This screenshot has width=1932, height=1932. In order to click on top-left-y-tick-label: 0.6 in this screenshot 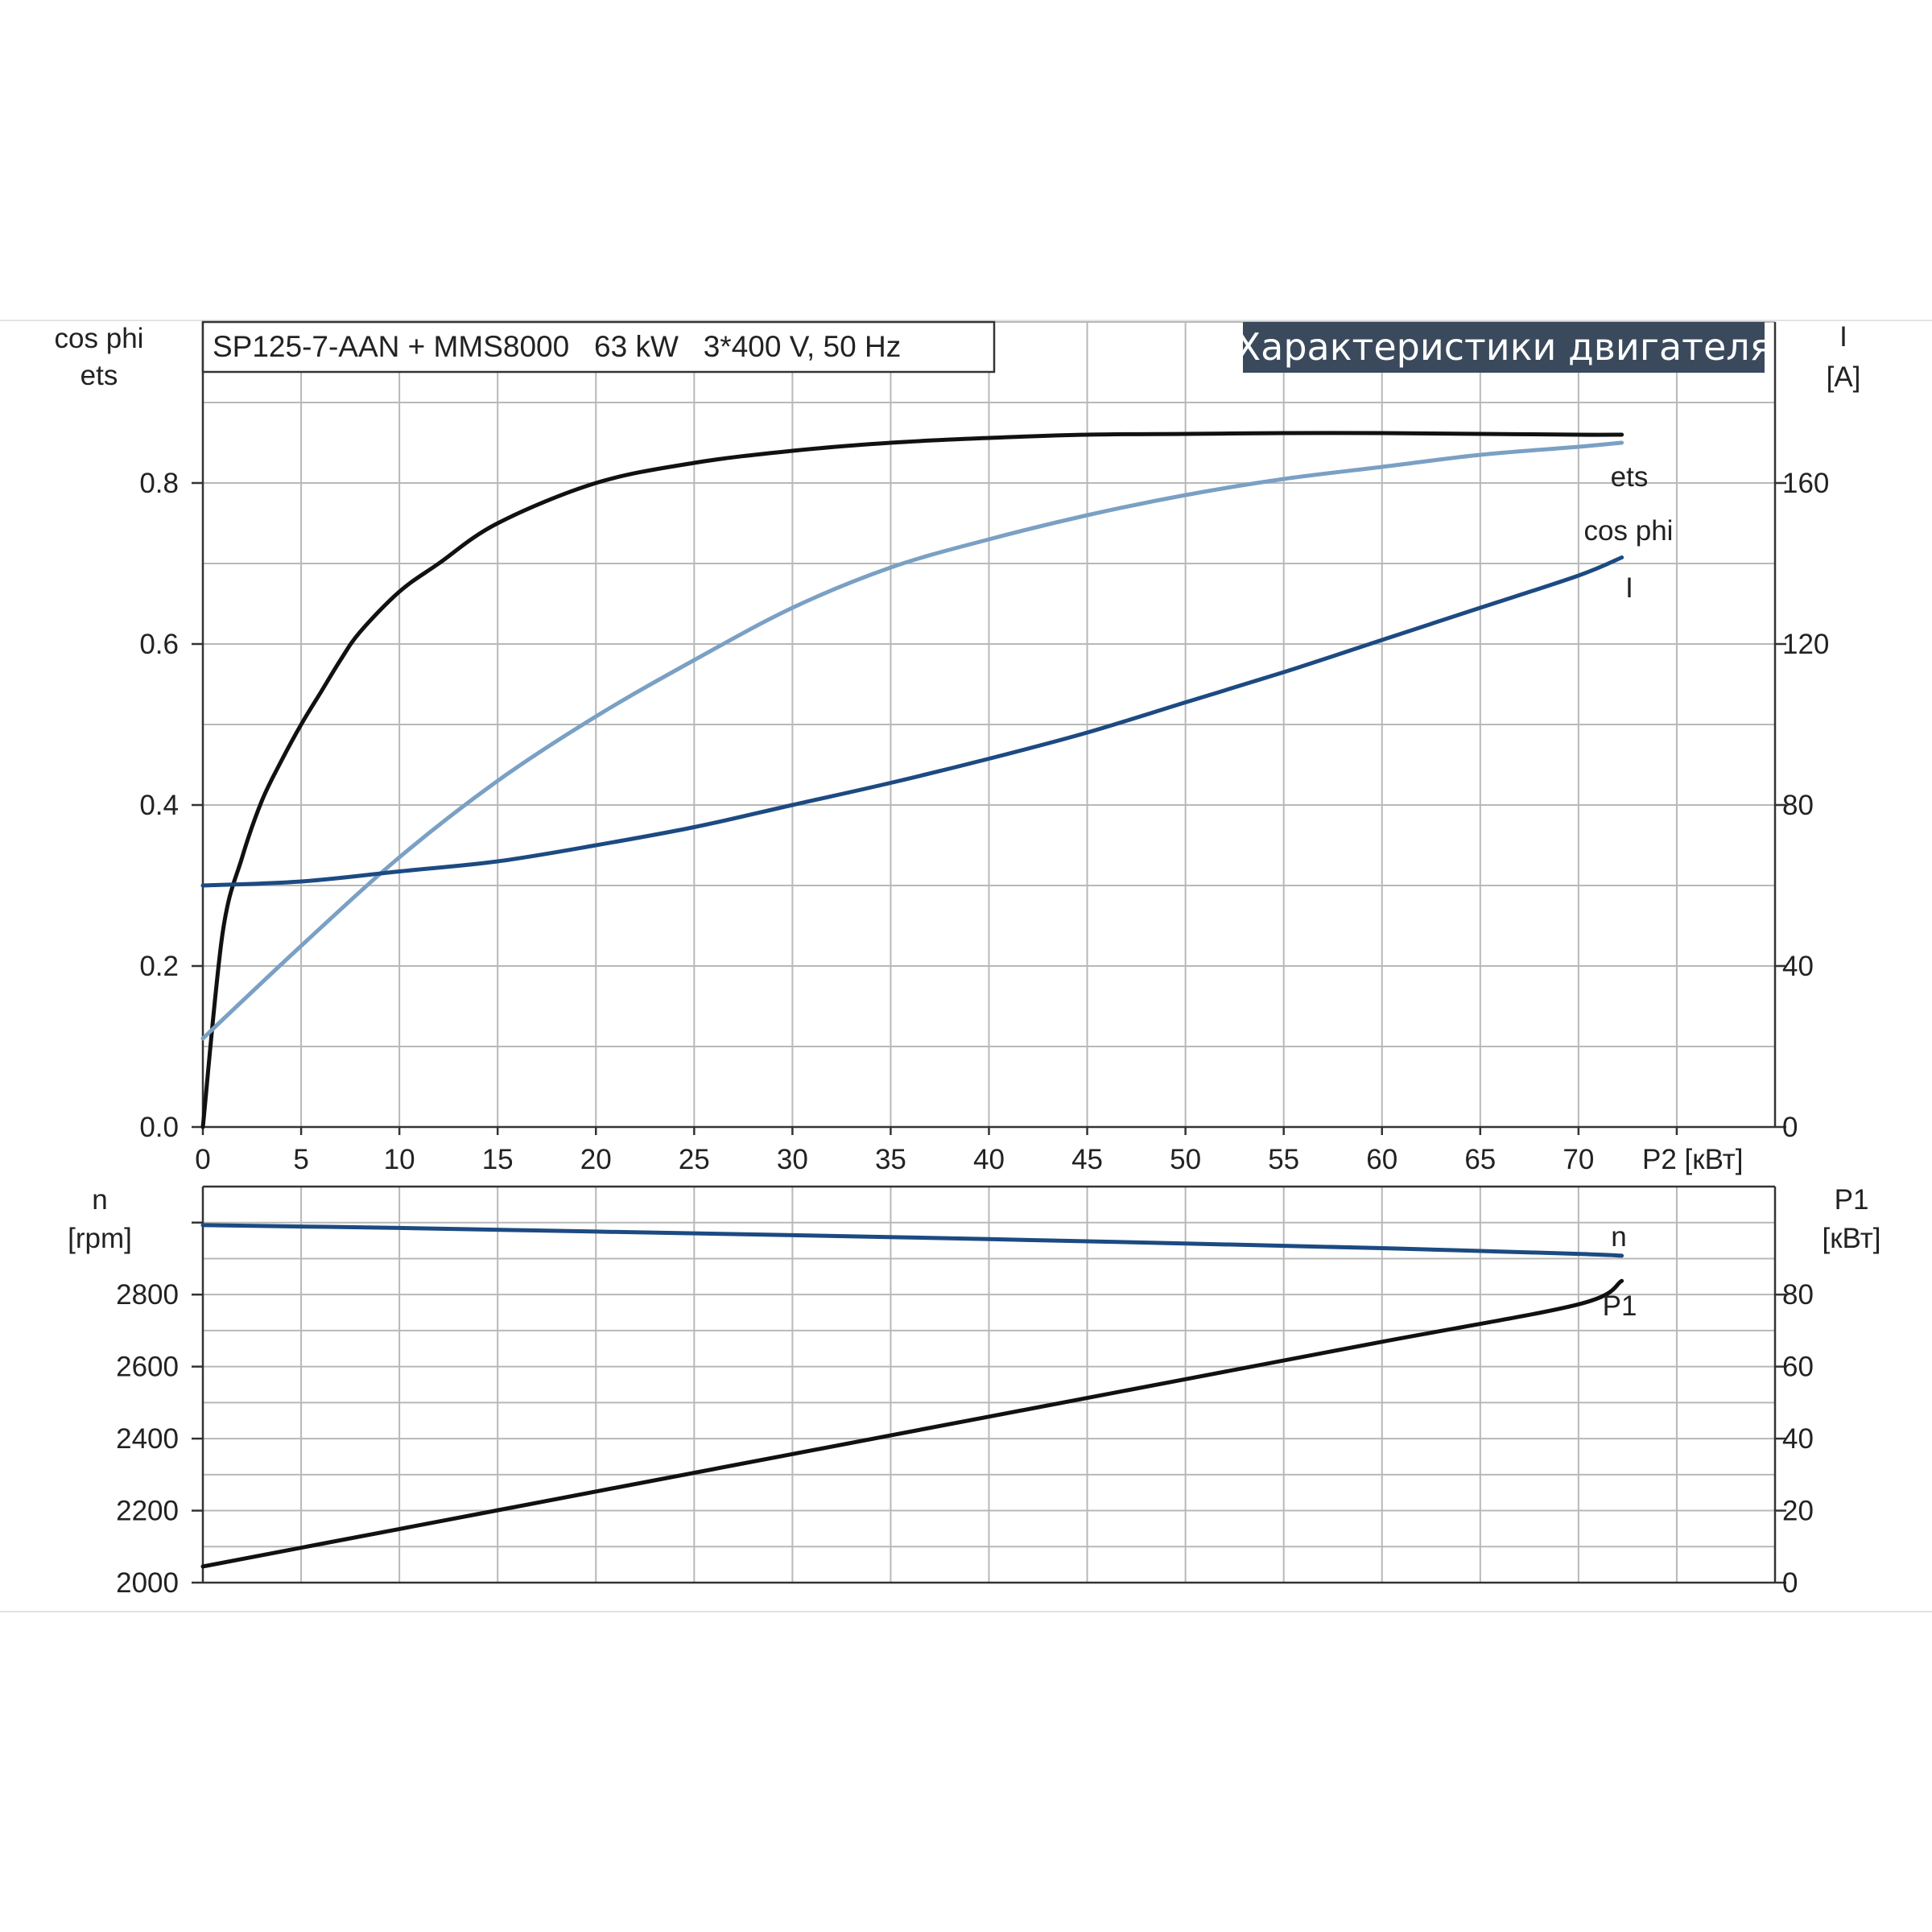, I will do `click(159, 644)`.